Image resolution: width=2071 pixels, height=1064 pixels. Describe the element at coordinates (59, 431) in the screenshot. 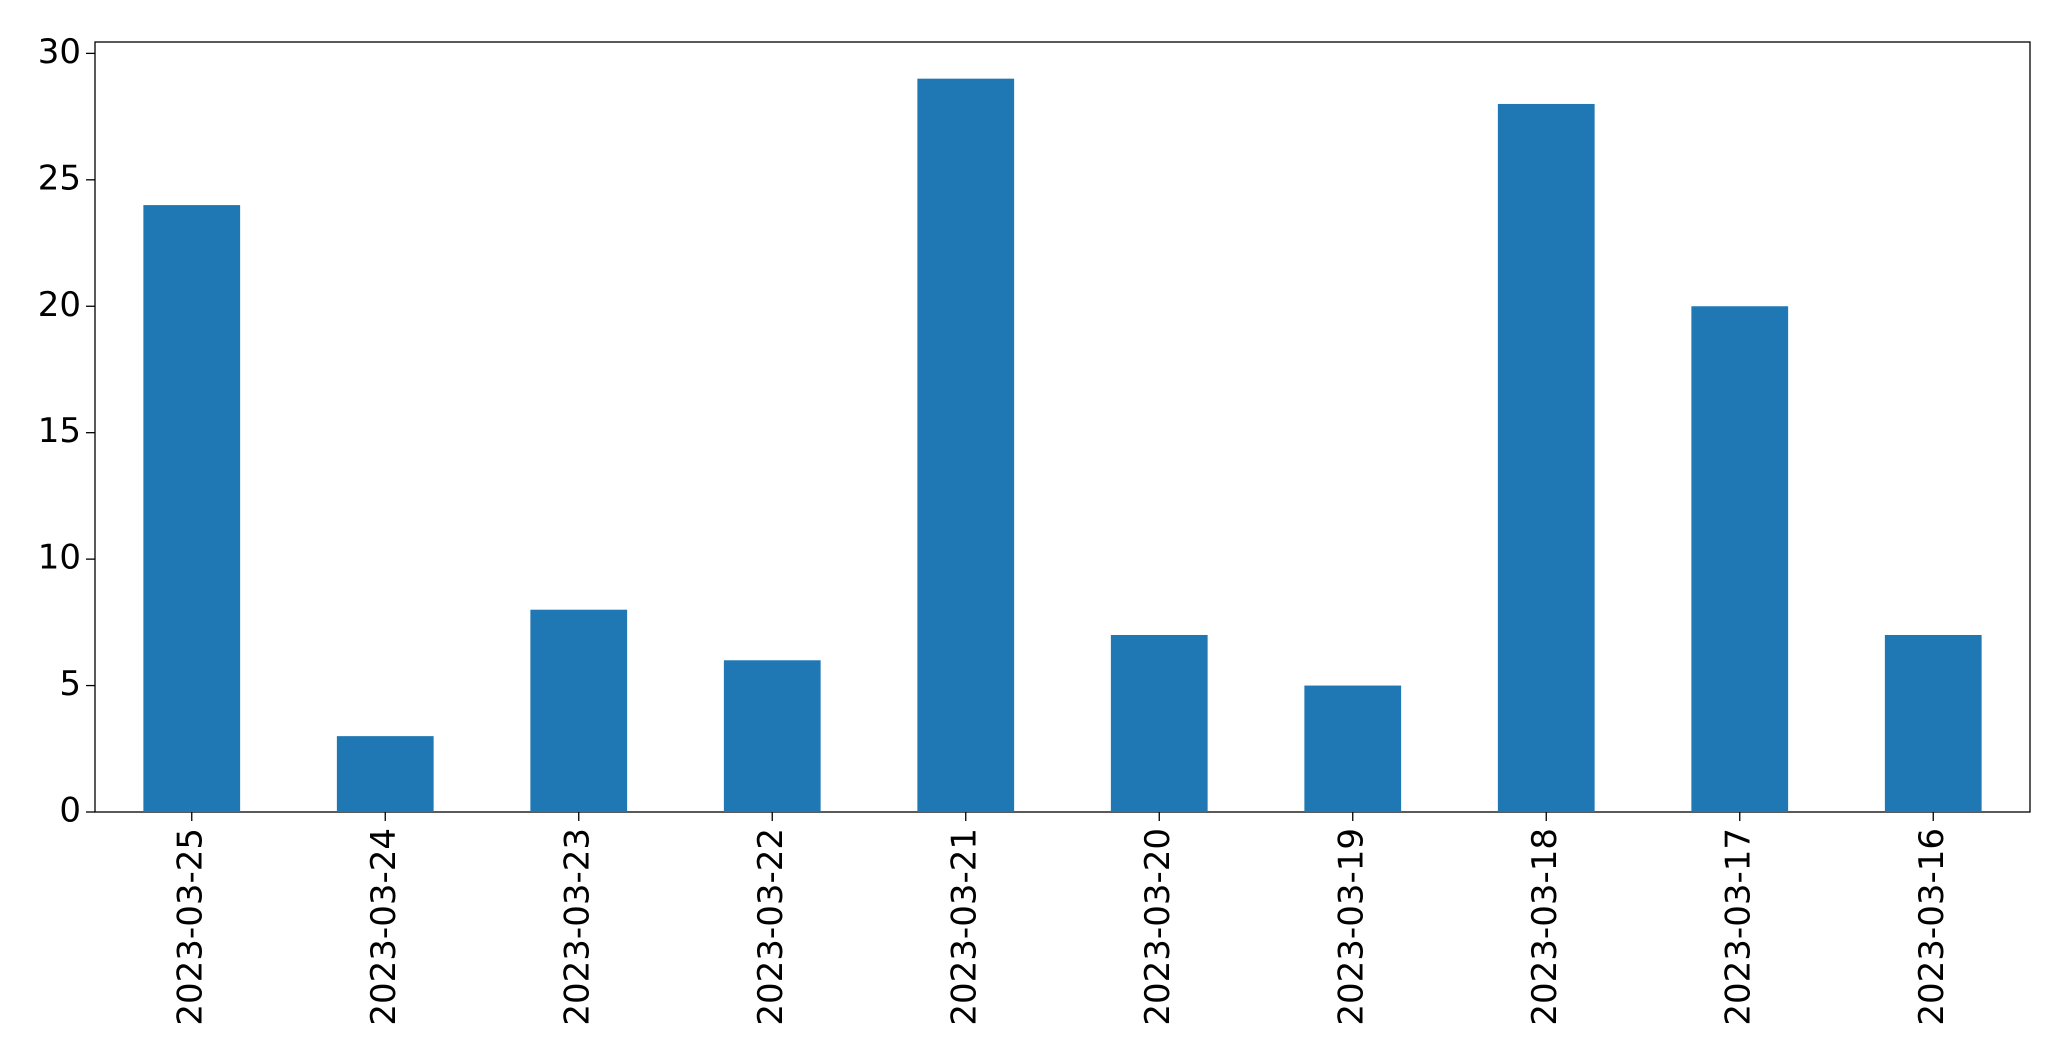

I see `y-tick-label: 15` at that location.